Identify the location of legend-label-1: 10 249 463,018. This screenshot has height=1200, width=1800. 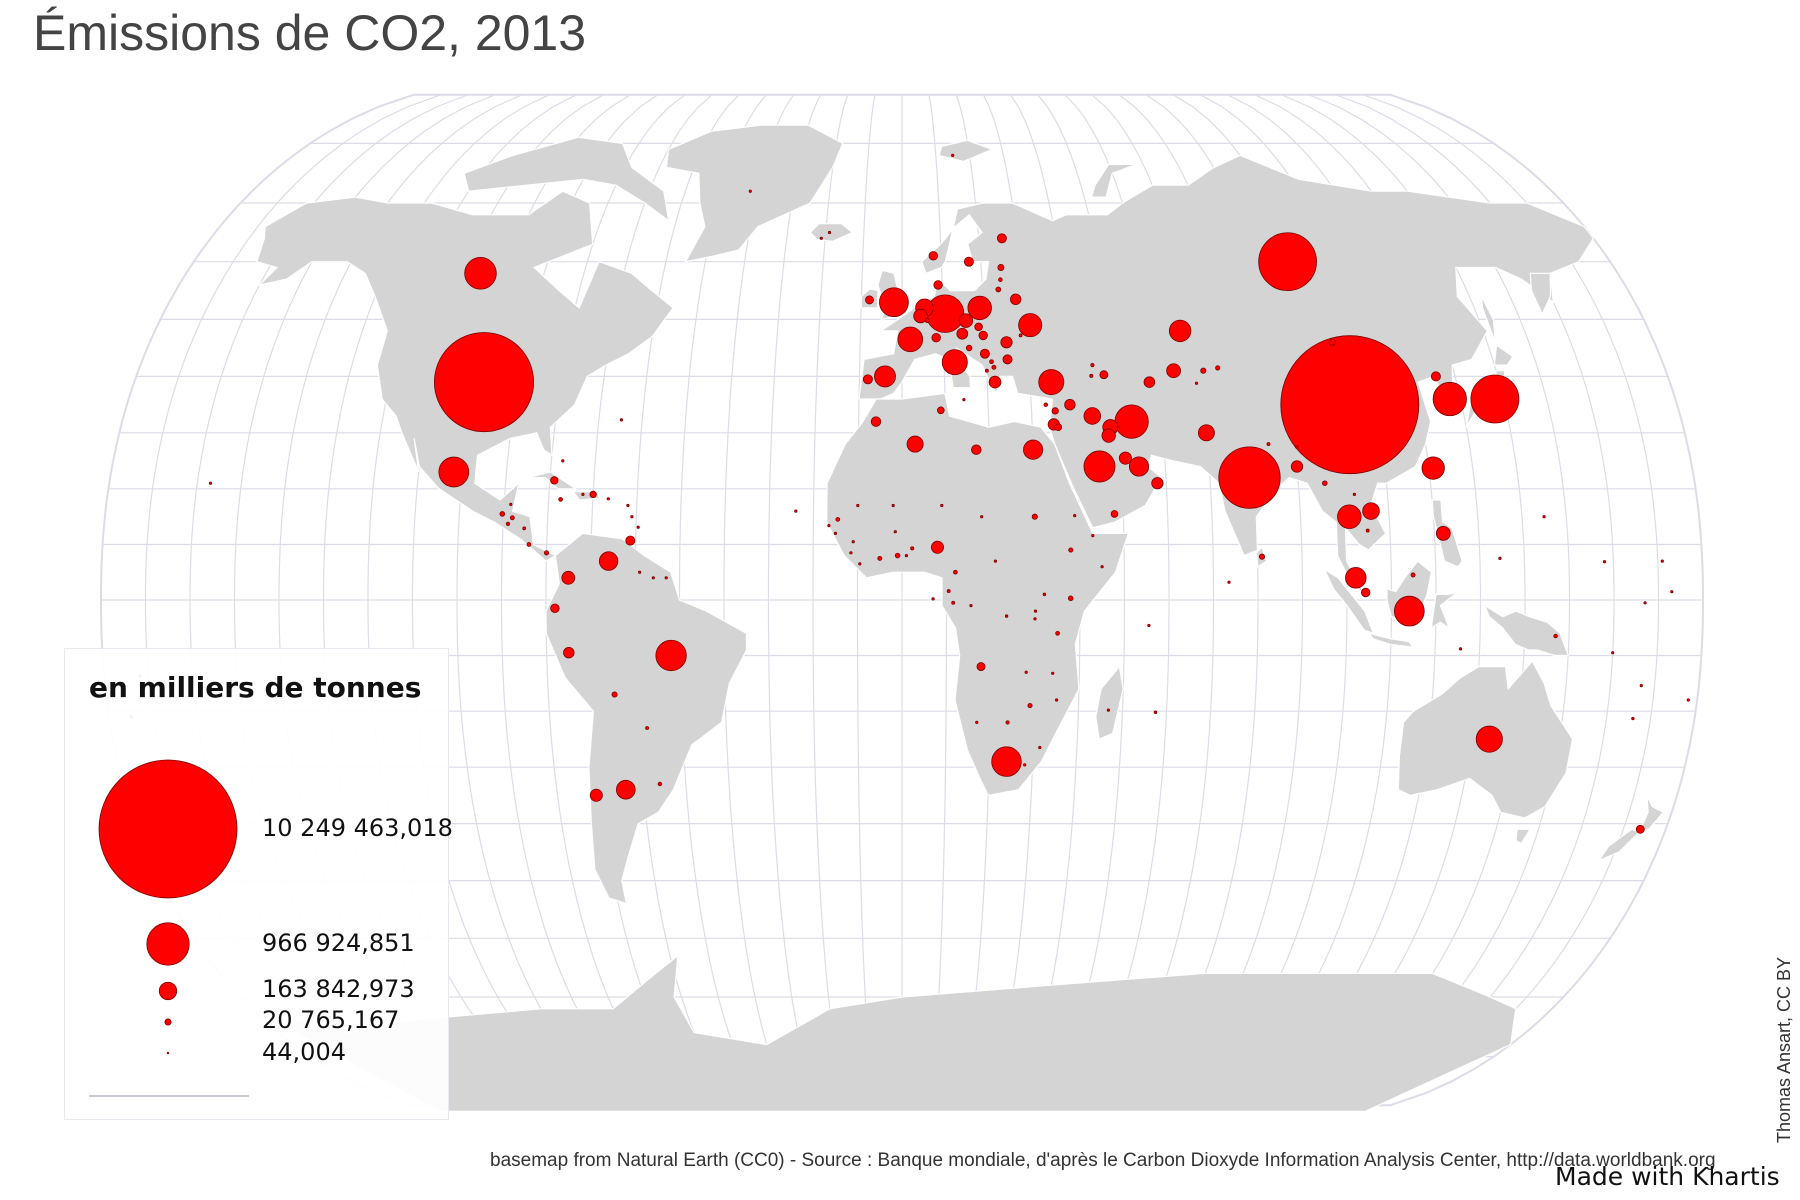
(357, 828).